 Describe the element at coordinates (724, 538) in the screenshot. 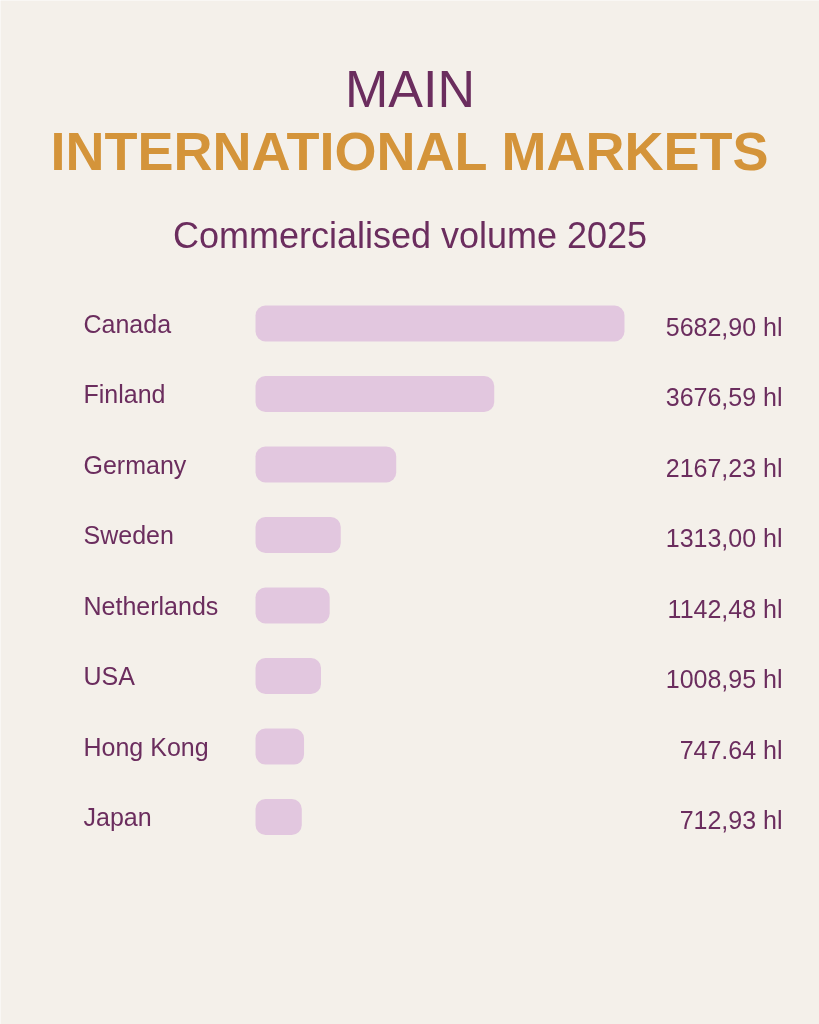

I see `data-label: 1313,00 hl` at that location.